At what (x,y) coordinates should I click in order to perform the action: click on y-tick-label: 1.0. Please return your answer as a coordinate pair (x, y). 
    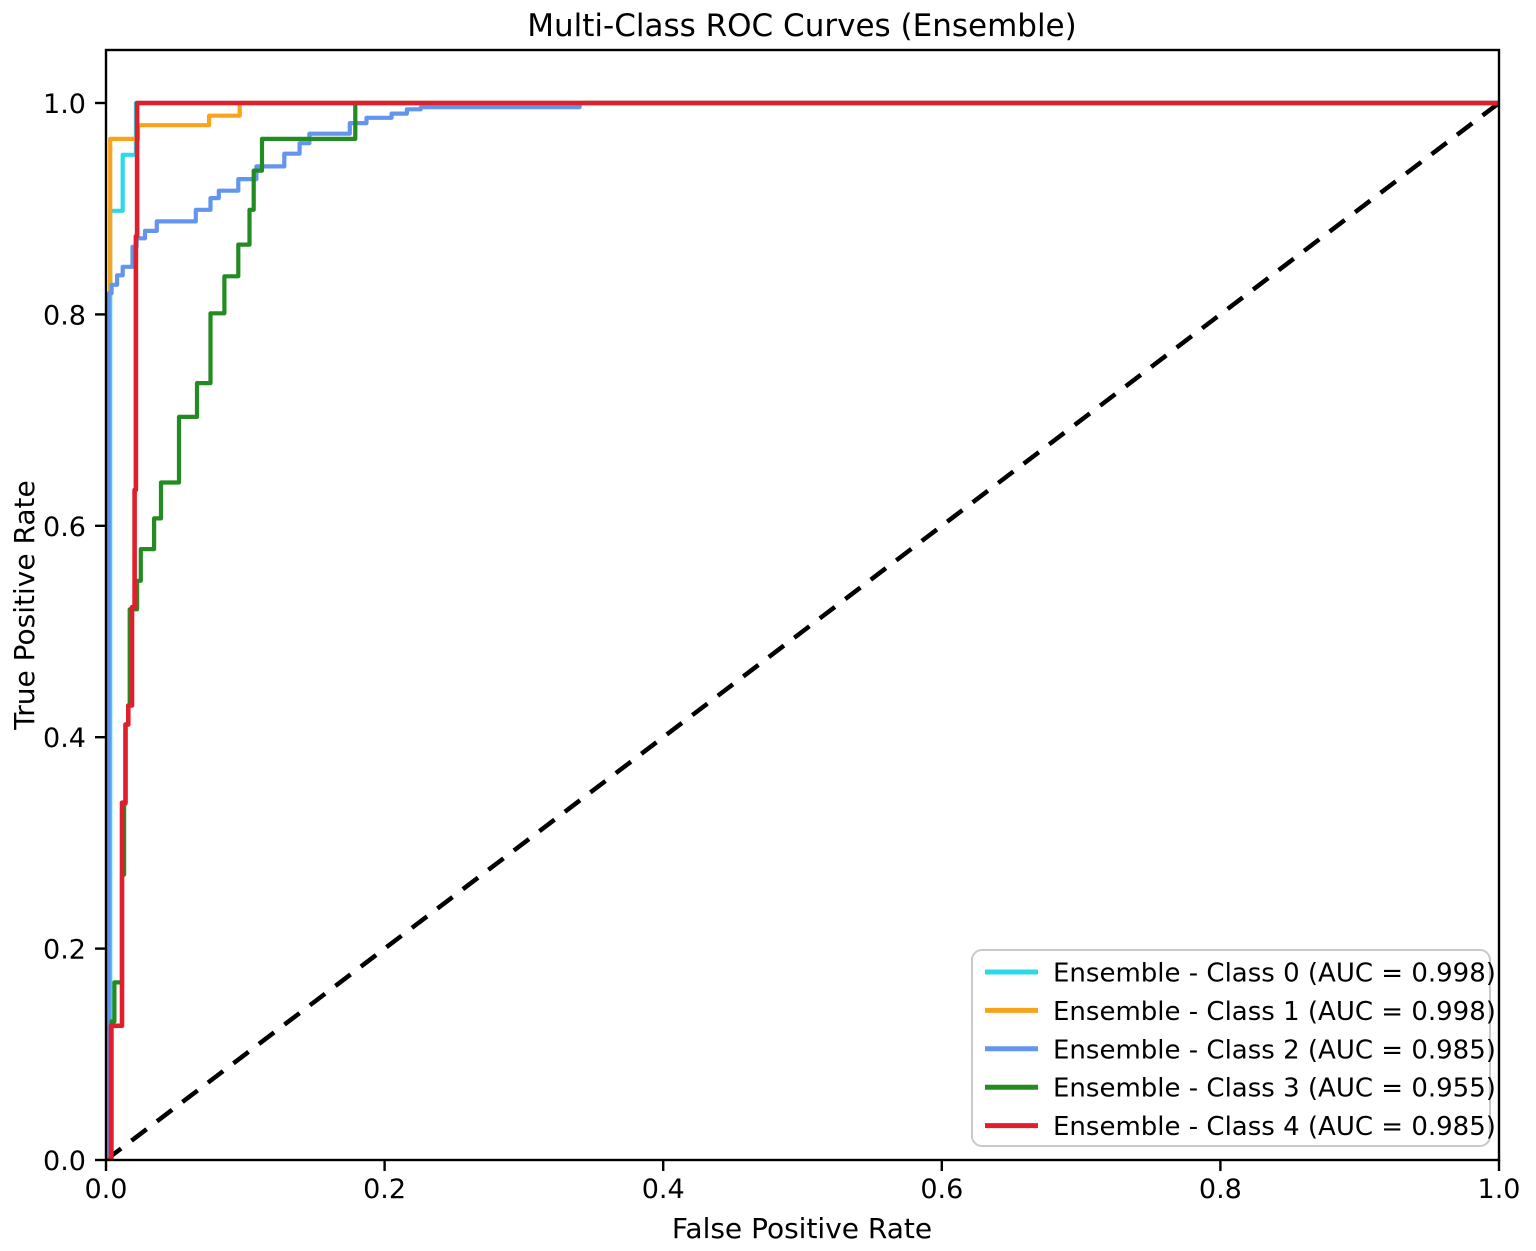
    Looking at the image, I should click on (64, 104).